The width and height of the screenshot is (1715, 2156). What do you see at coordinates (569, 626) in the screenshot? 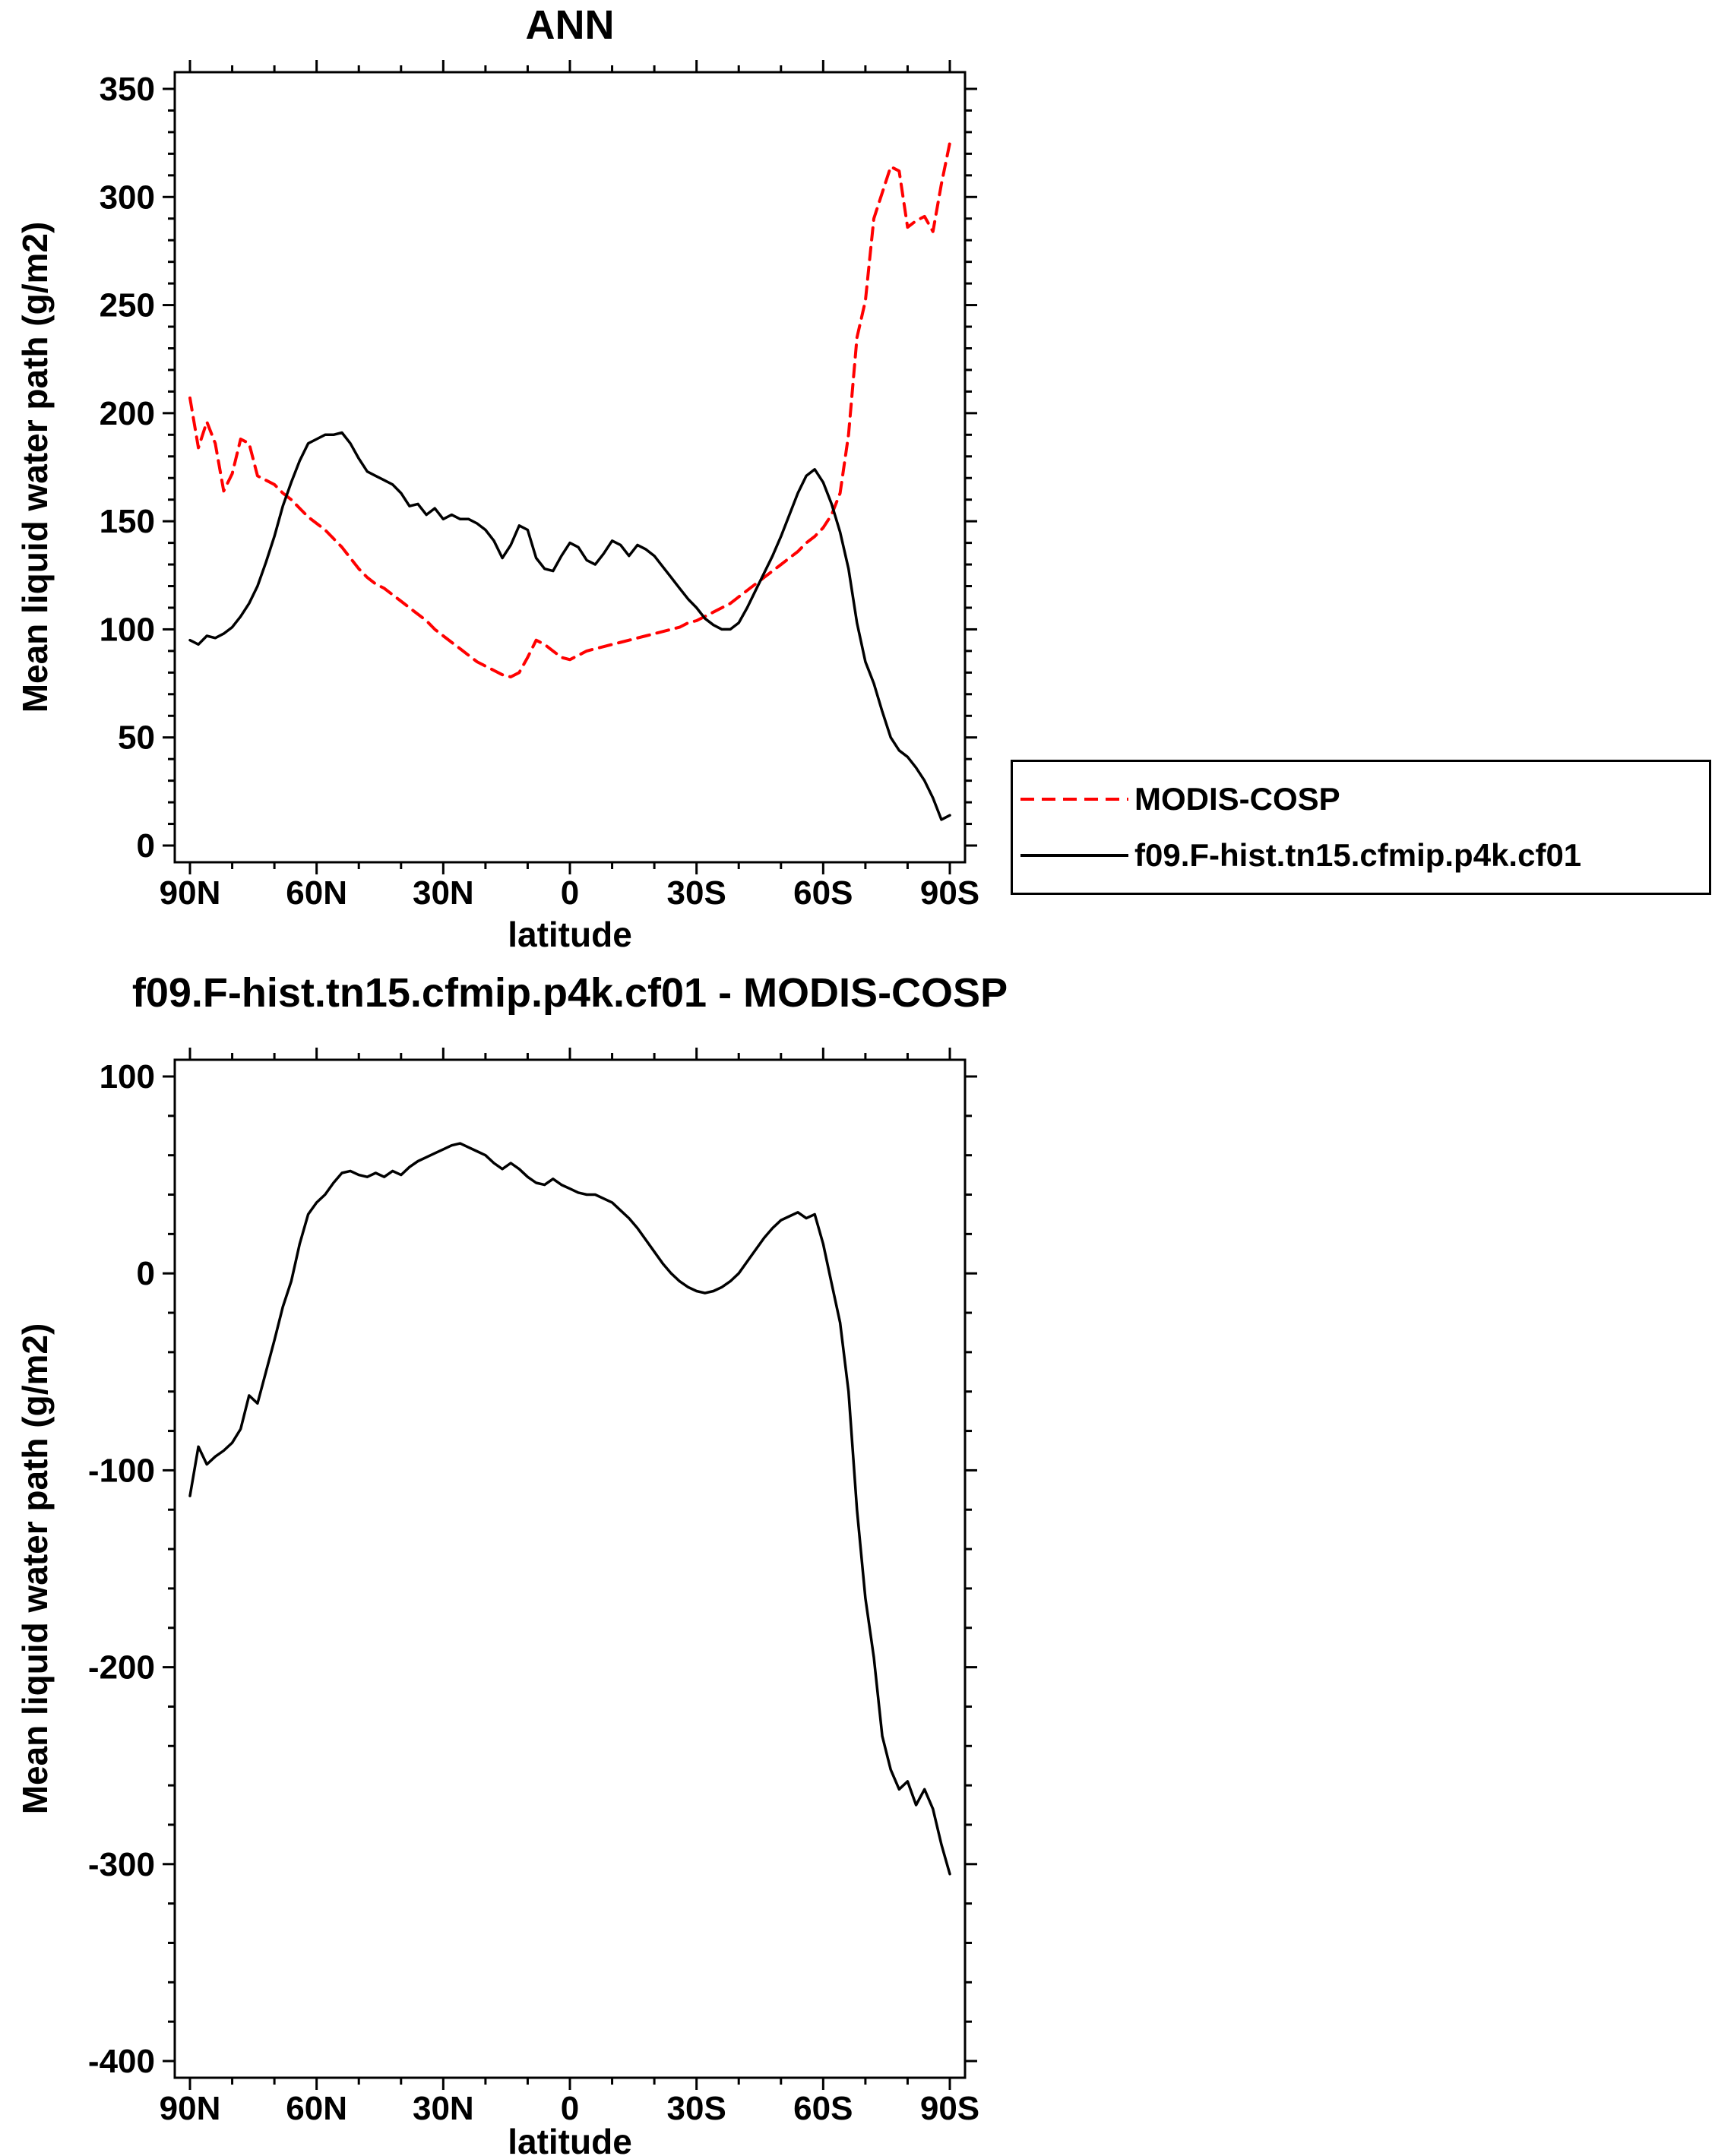
I see `series-line-f09-f-hist-tn15-cfmip-p4k-cf01` at bounding box center [569, 626].